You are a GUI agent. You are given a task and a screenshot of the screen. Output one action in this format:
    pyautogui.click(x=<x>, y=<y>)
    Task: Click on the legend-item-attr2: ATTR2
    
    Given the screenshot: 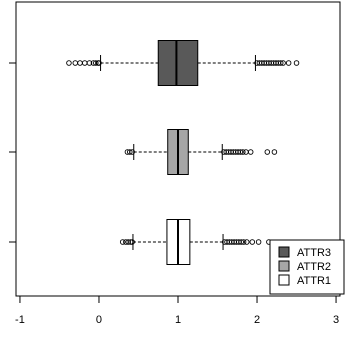 What is the action you would take?
    pyautogui.click(x=304, y=266)
    